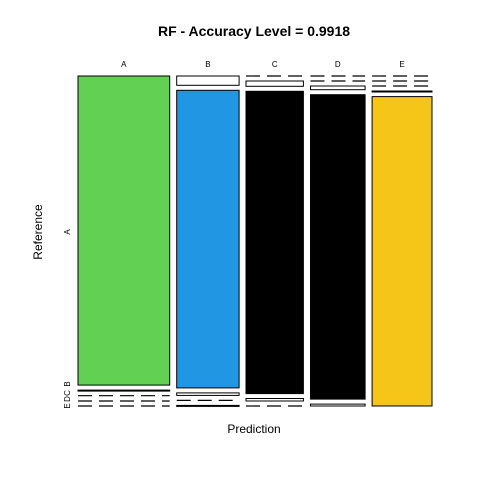 This screenshot has height=480, width=480. What do you see at coordinates (253, 429) in the screenshot?
I see `x-axis-label: Prediction` at bounding box center [253, 429].